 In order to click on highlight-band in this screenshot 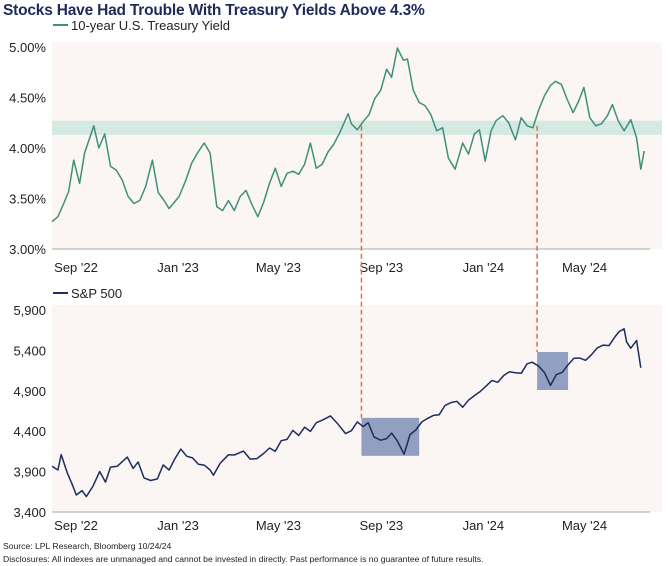, I will do `click(357, 127)`.